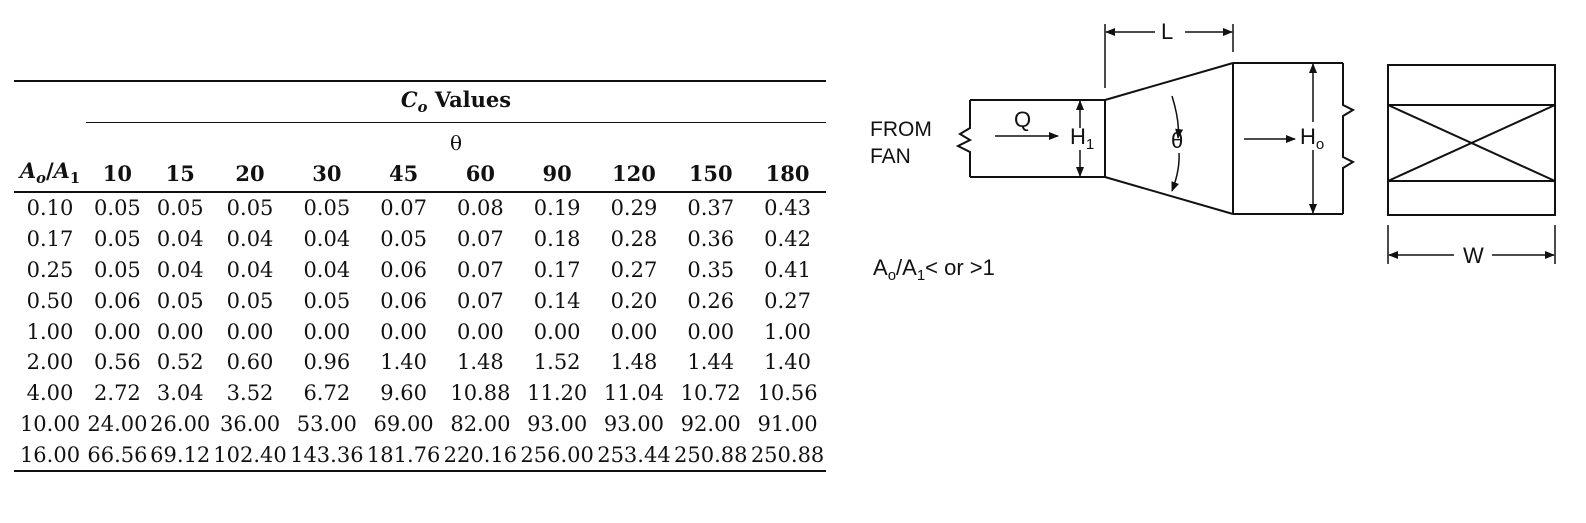  I want to click on co-value-cell: 82.00, so click(480, 423).